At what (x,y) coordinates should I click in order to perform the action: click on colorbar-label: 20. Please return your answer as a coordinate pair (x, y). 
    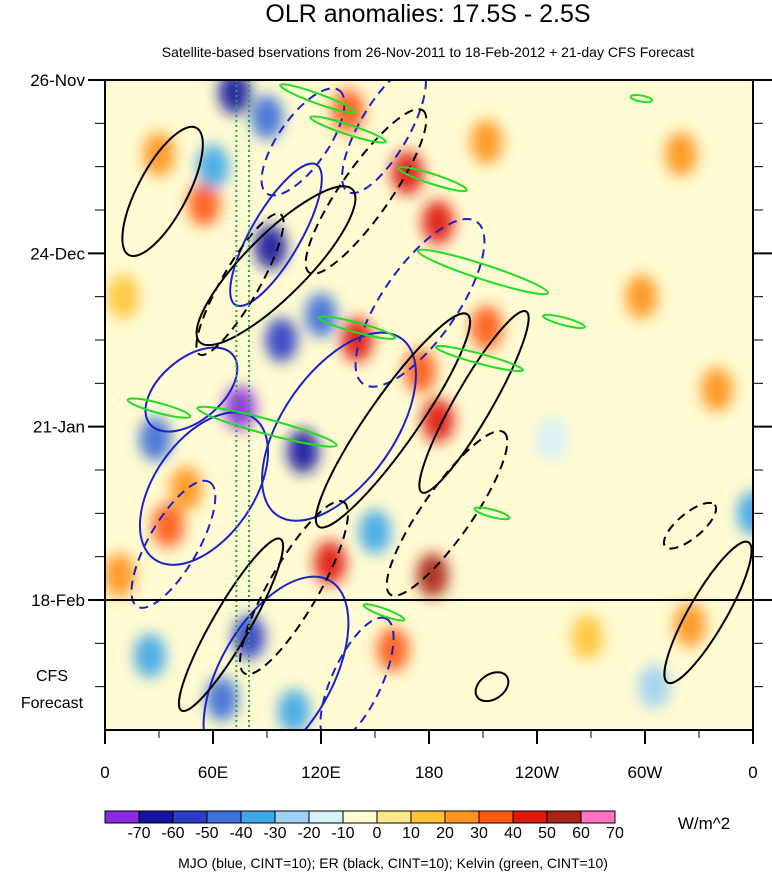
    Looking at the image, I should click on (445, 833).